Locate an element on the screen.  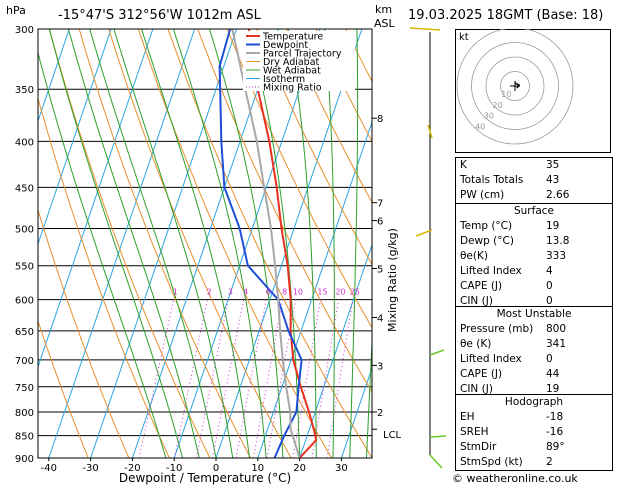
copyright: © weatheronline.co.uk is located at coordinates (515, 478).